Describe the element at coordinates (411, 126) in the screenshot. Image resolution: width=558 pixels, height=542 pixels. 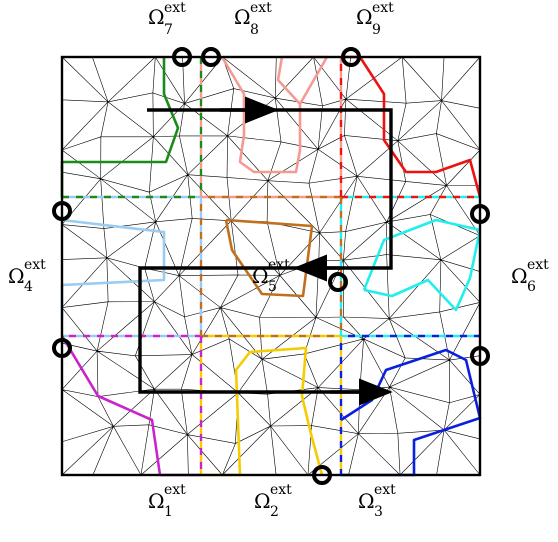
I see `overlap-omega9` at that location.